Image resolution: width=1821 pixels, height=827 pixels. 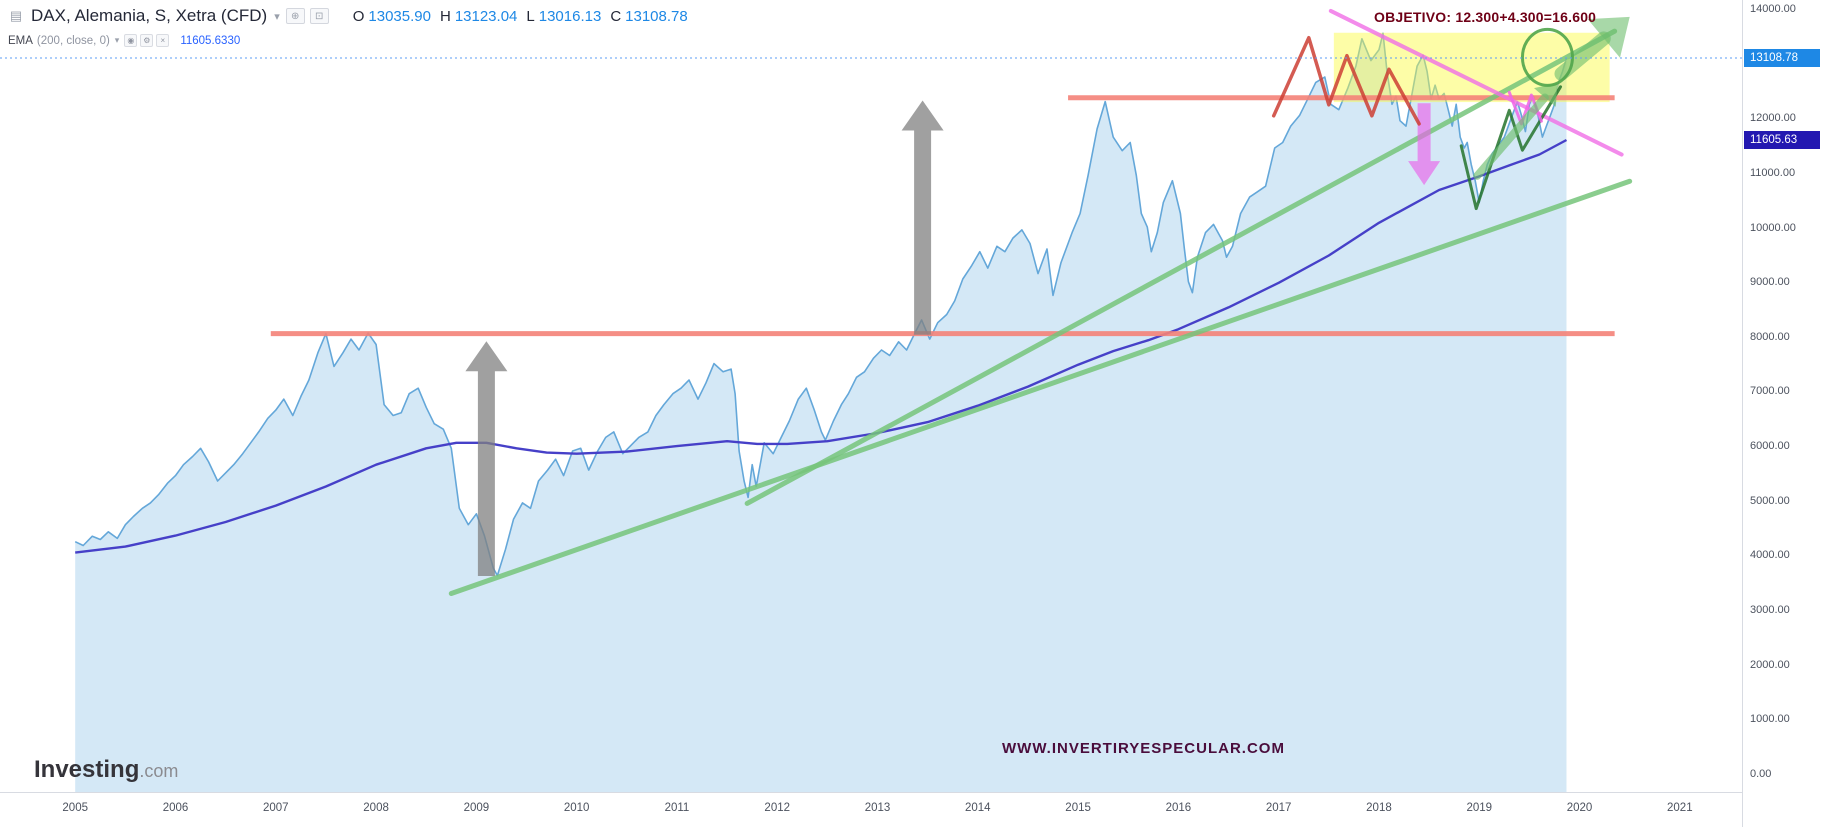 I want to click on time-axis-label: 2005, so click(x=75, y=808).